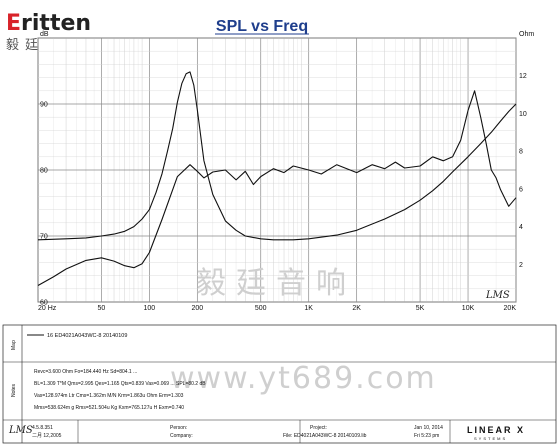  I want to click on y-left-tick-label: 60, so click(44, 303).